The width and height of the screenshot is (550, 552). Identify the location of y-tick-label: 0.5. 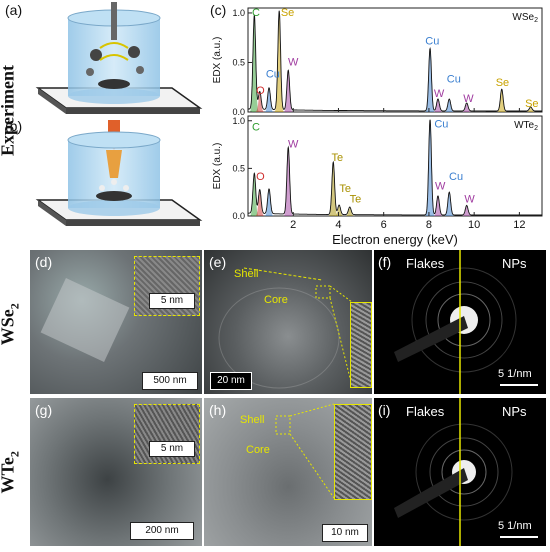
(238, 62).